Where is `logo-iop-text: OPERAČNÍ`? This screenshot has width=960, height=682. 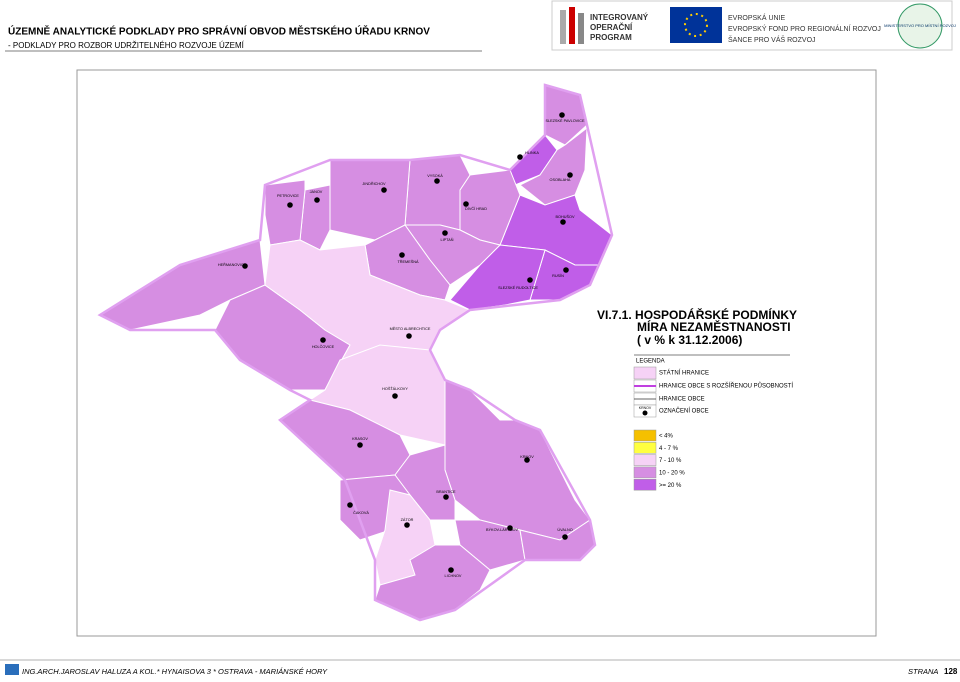
logo-iop-text: OPERAČNÍ is located at coordinates (611, 27).